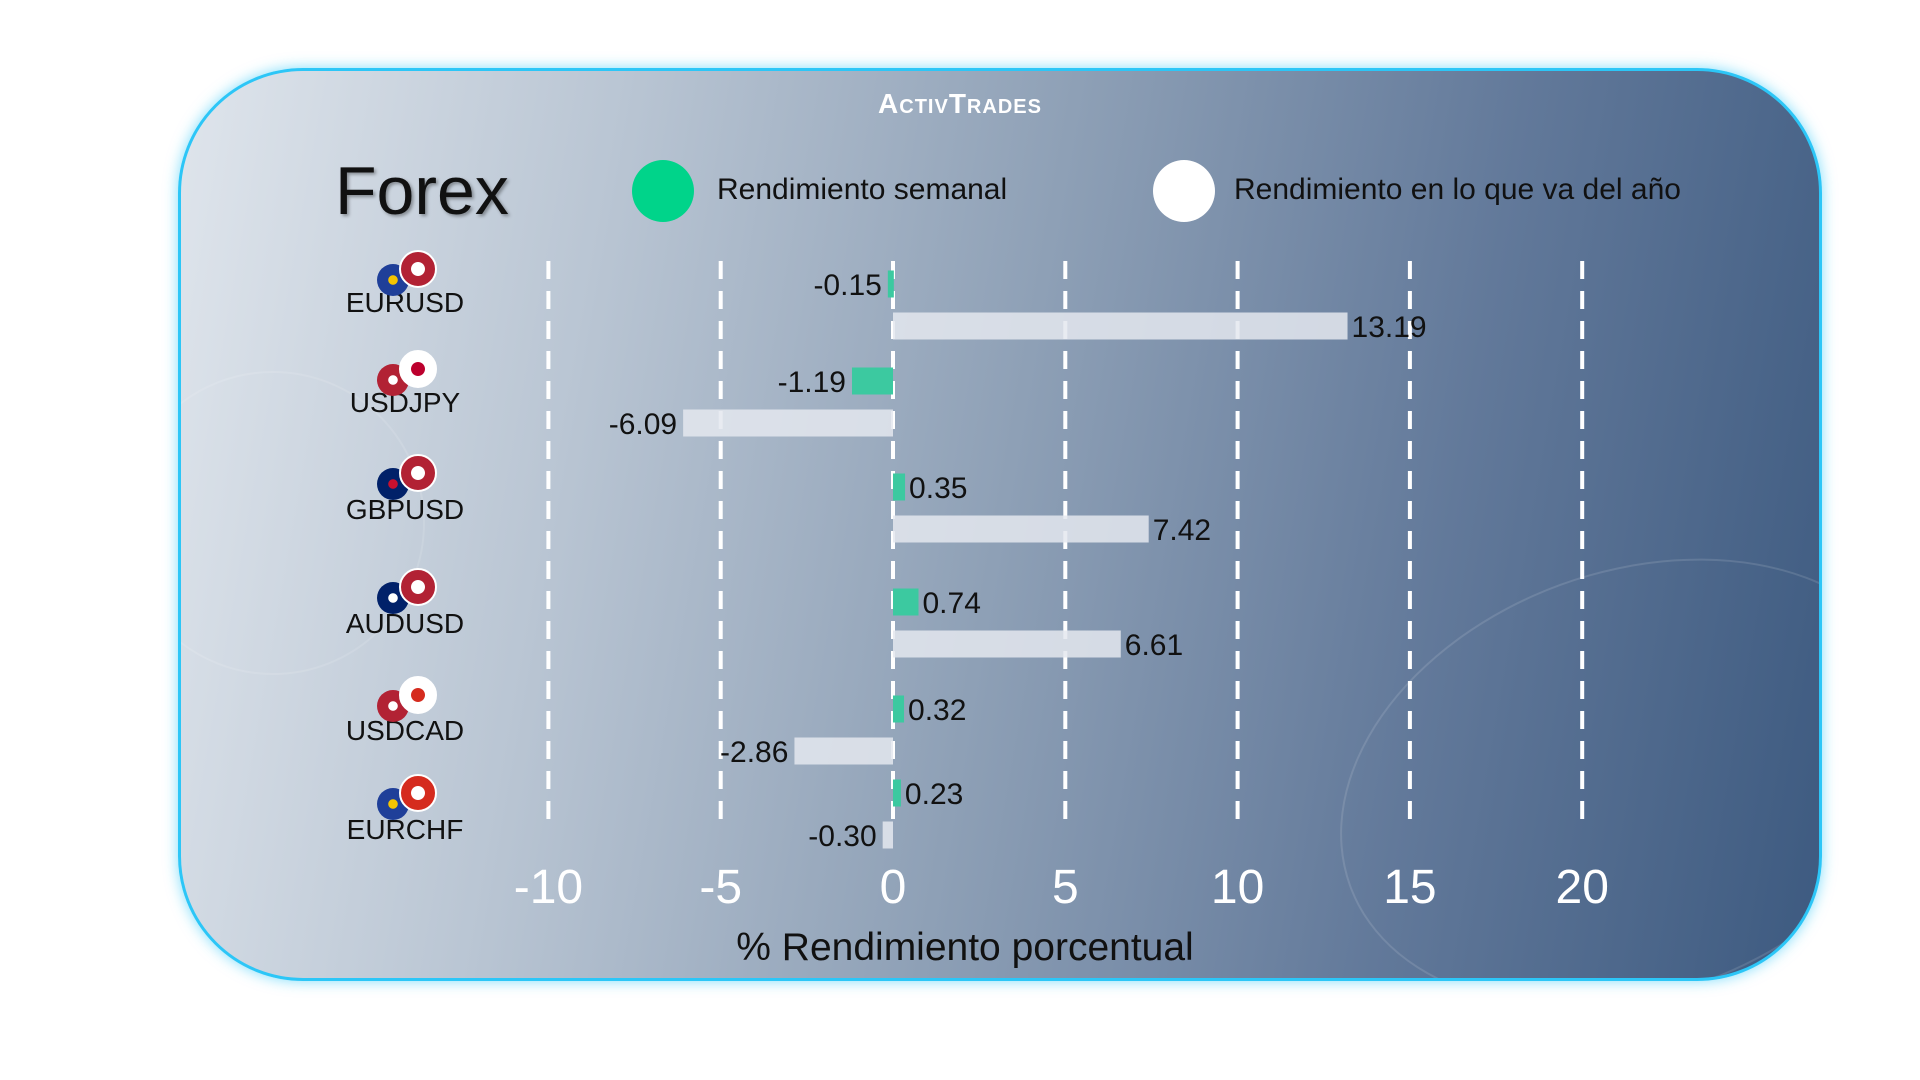  What do you see at coordinates (643, 424) in the screenshot?
I see `ytd-value-label: -6.09` at bounding box center [643, 424].